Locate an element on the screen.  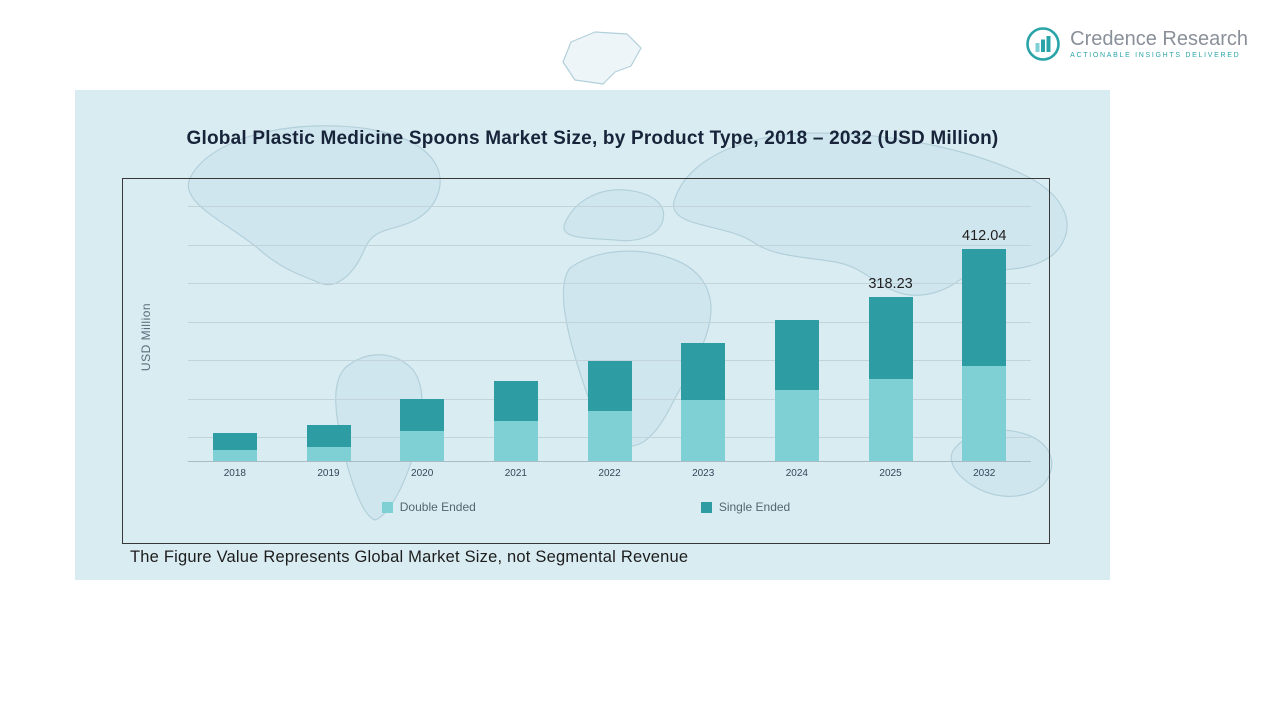
bar-stack-2032 is located at coordinates (984, 355).